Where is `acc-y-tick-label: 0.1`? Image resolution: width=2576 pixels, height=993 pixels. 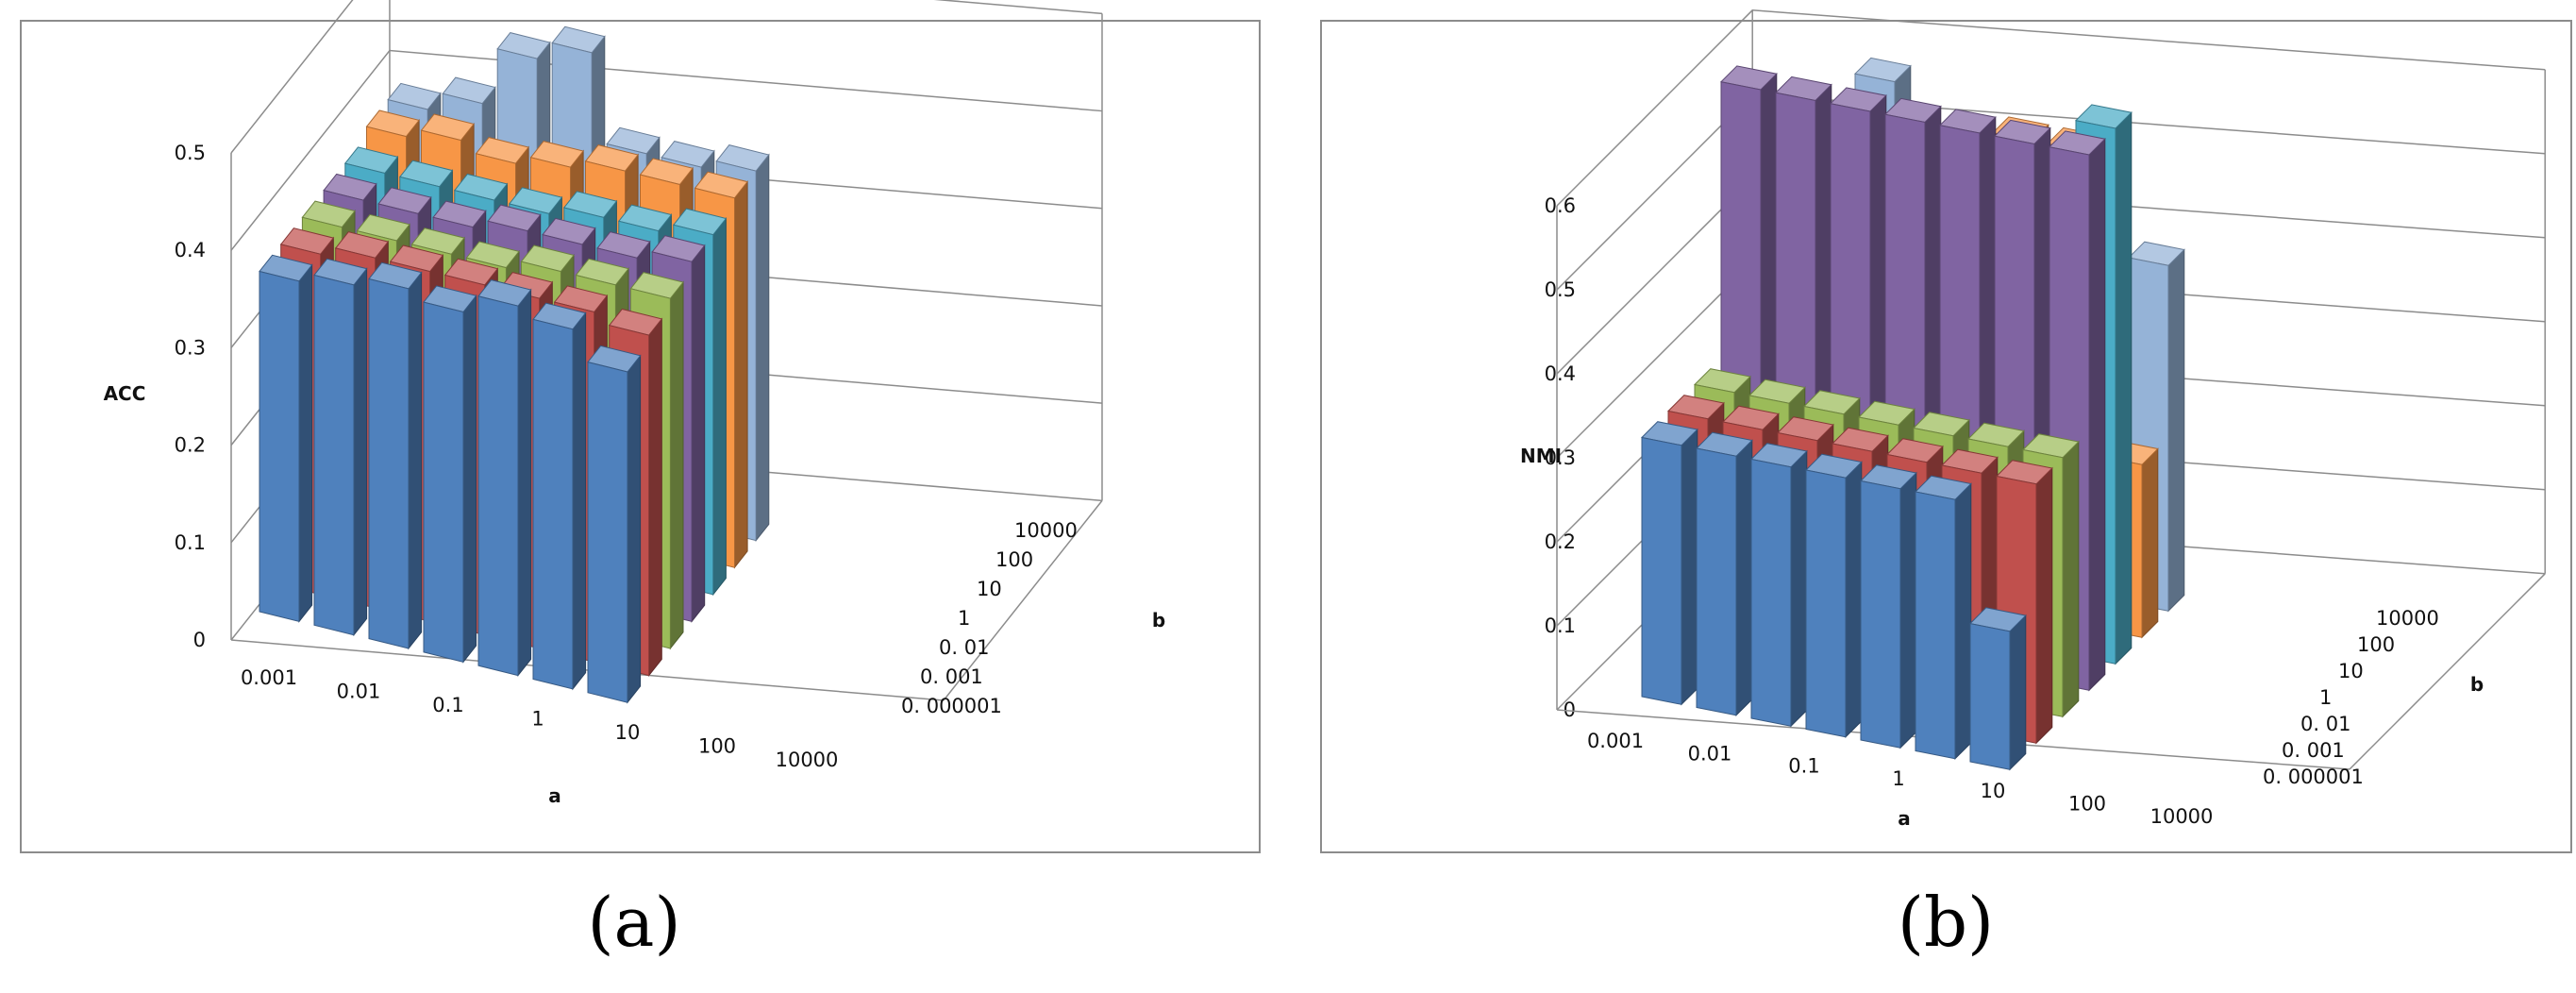
acc-y-tick-label: 0.1 is located at coordinates (190, 542).